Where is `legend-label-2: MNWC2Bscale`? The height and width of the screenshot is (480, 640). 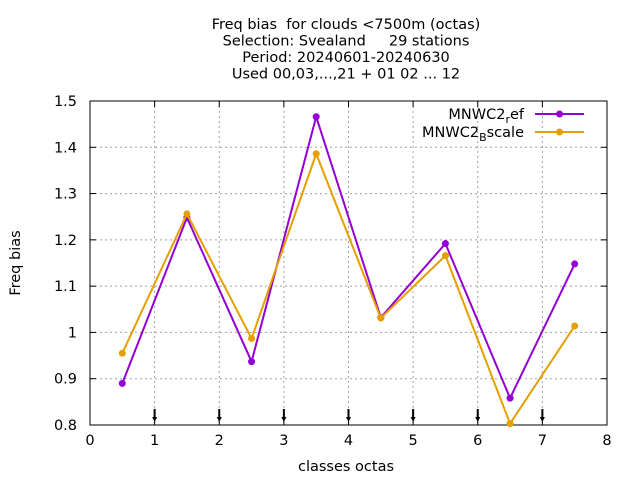 legend-label-2: MNWC2Bscale is located at coordinates (473, 134).